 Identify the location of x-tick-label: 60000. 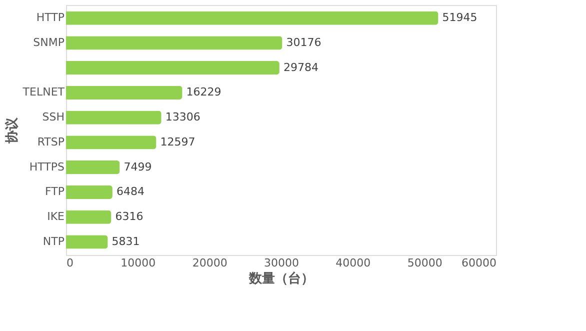
(479, 263).